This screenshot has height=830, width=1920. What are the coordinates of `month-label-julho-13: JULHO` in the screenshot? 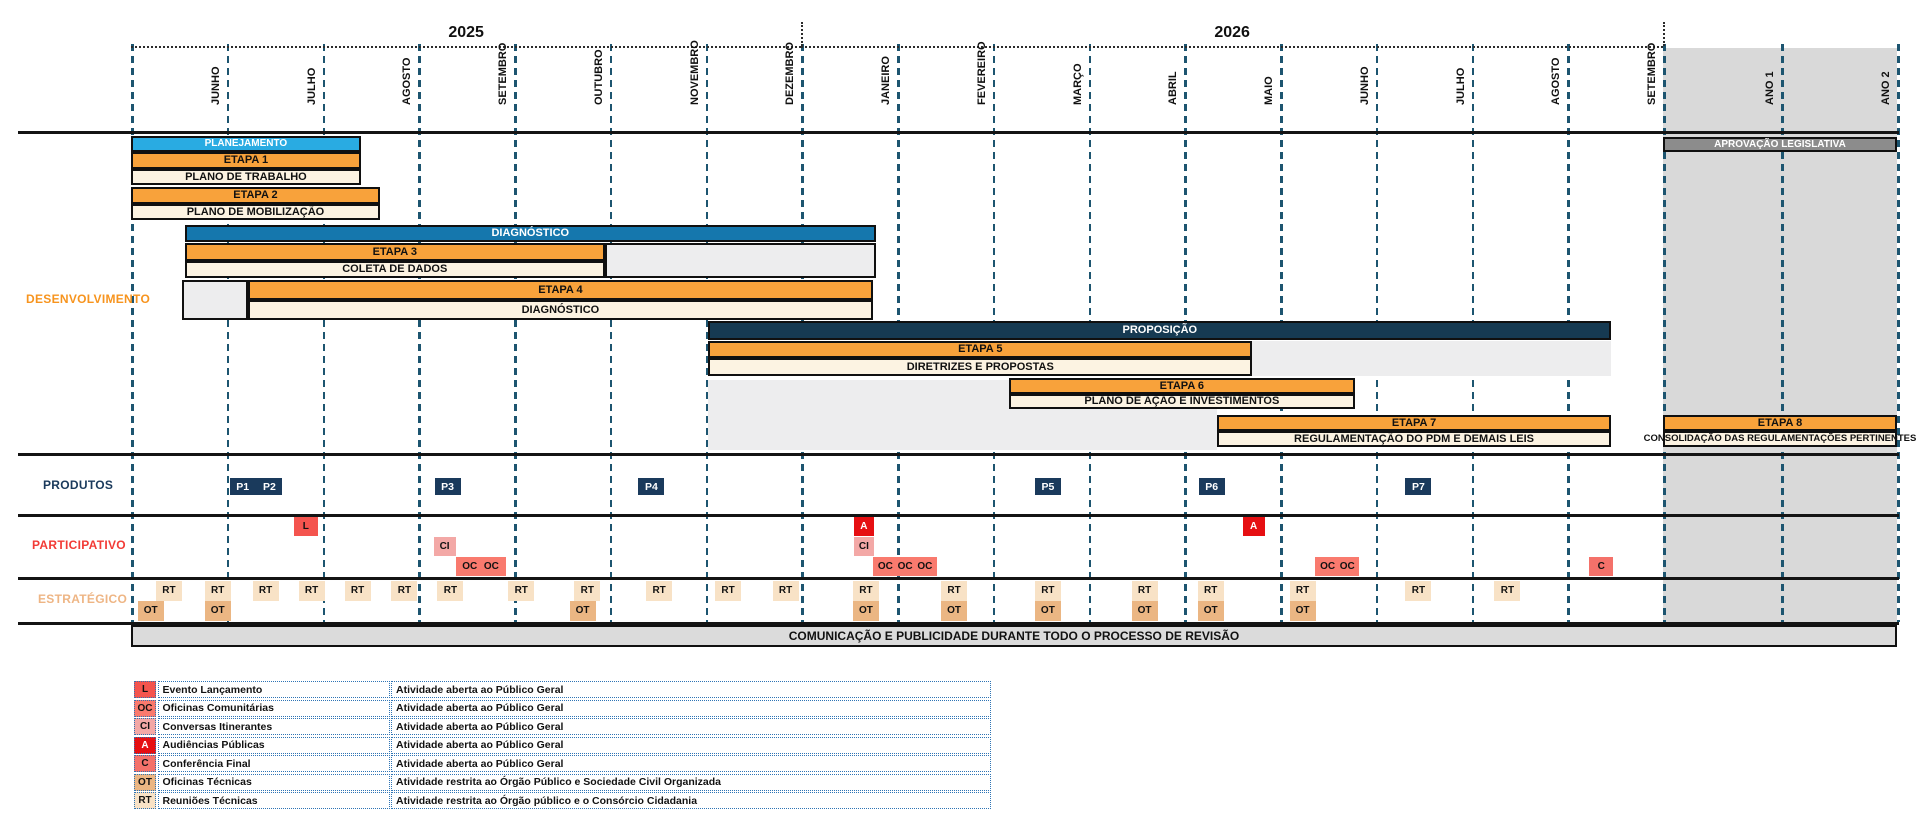 It's located at (1460, 86).